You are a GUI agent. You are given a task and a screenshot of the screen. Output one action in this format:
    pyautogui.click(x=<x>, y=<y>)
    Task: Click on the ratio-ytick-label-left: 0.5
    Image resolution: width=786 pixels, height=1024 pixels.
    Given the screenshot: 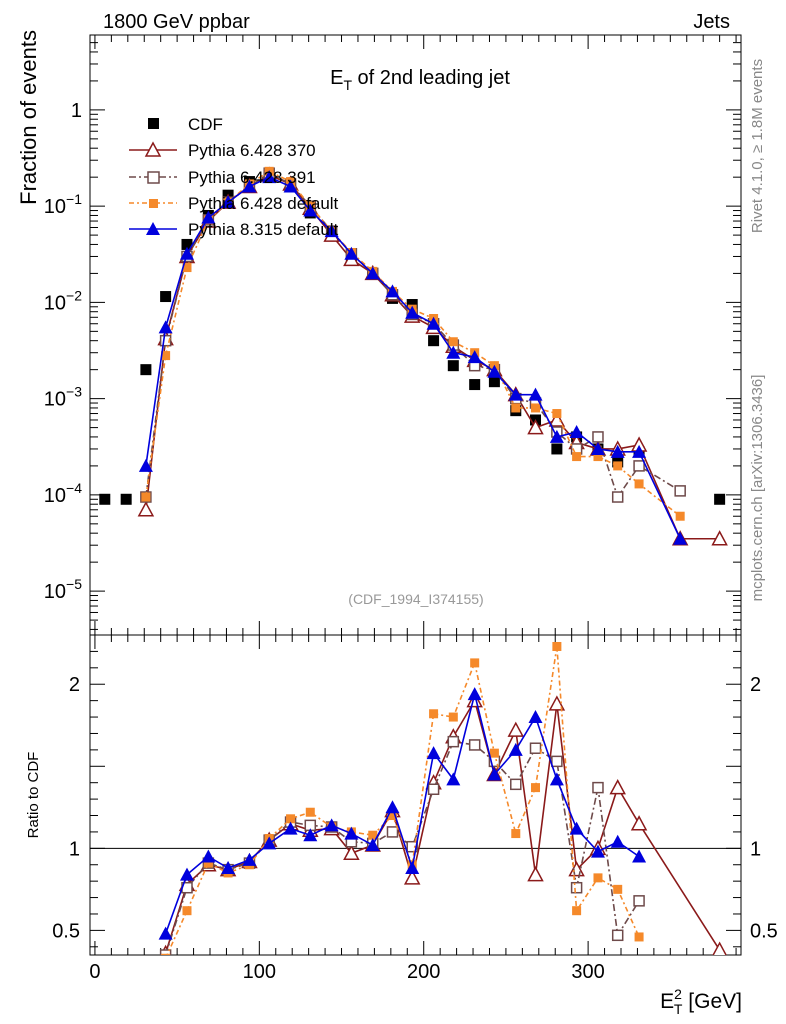 What is the action you would take?
    pyautogui.click(x=66, y=931)
    